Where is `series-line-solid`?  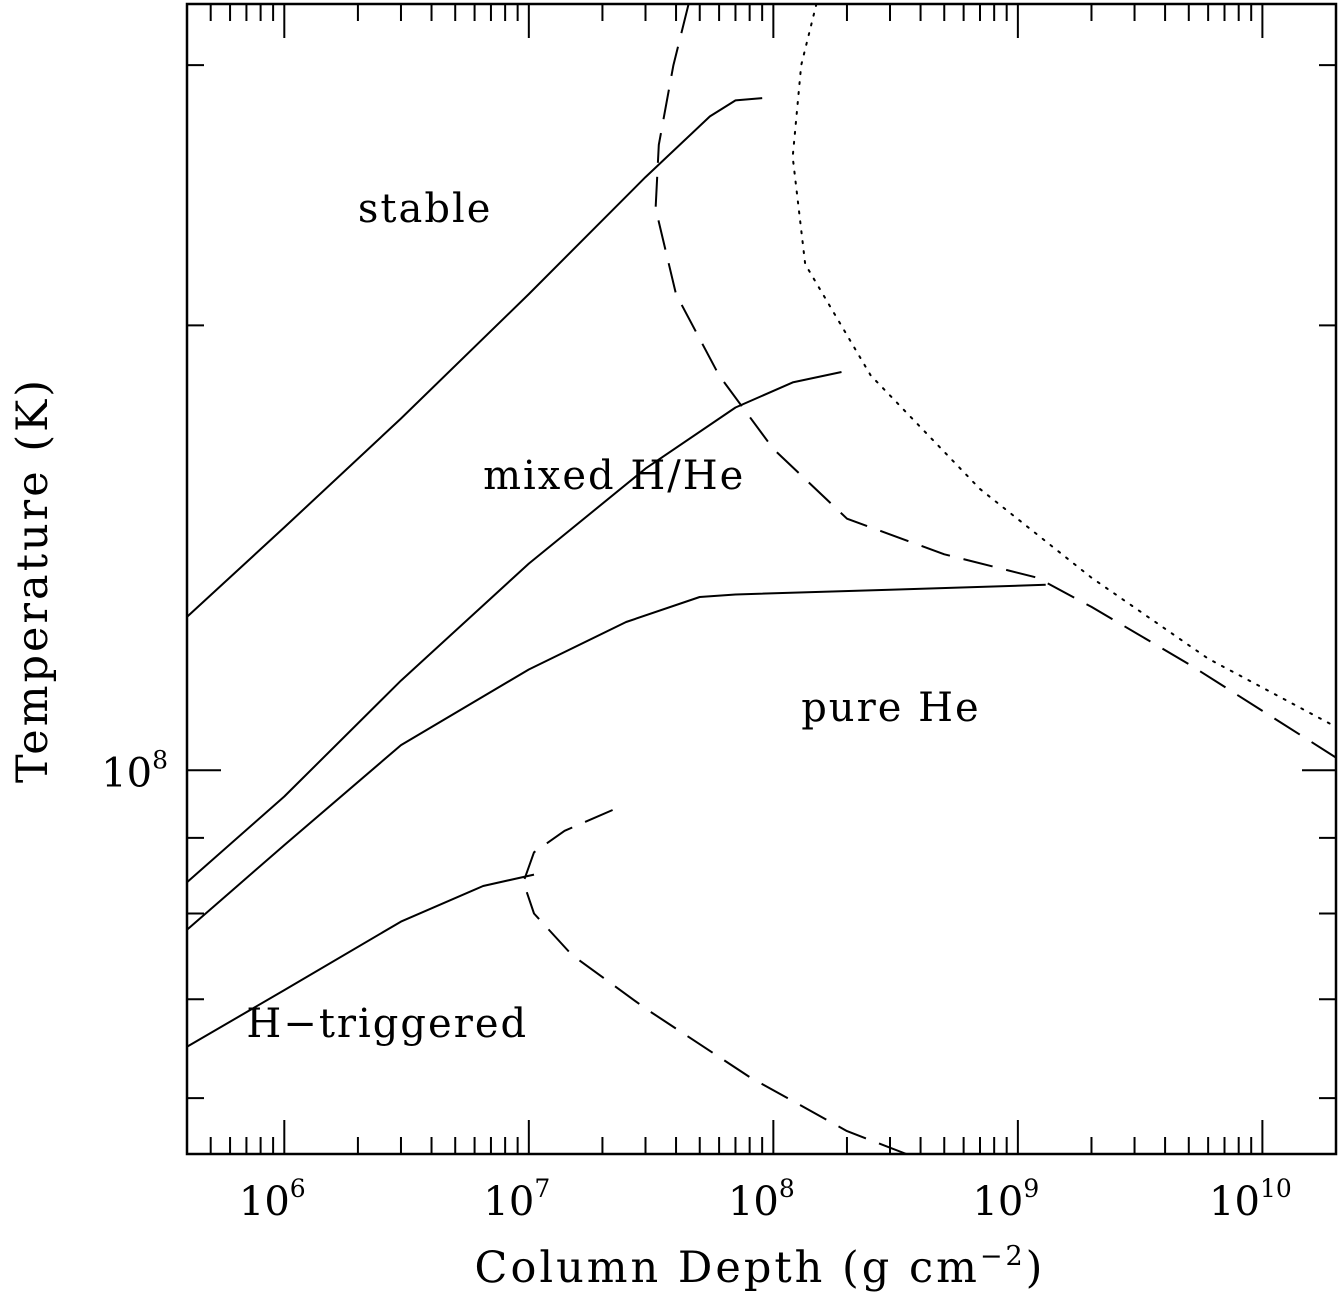
series-line-solid is located at coordinates (360, 960).